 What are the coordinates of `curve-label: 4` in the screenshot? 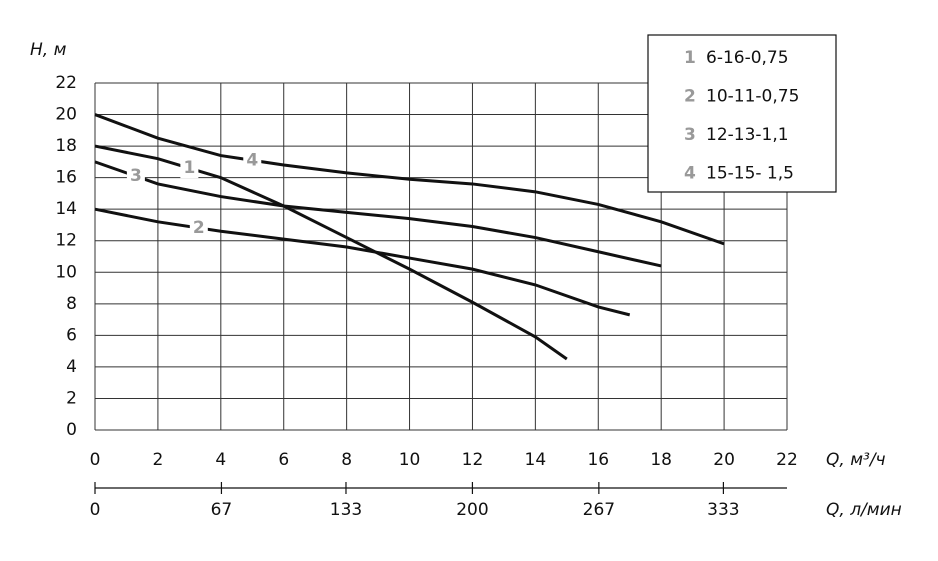 It's located at (252, 160).